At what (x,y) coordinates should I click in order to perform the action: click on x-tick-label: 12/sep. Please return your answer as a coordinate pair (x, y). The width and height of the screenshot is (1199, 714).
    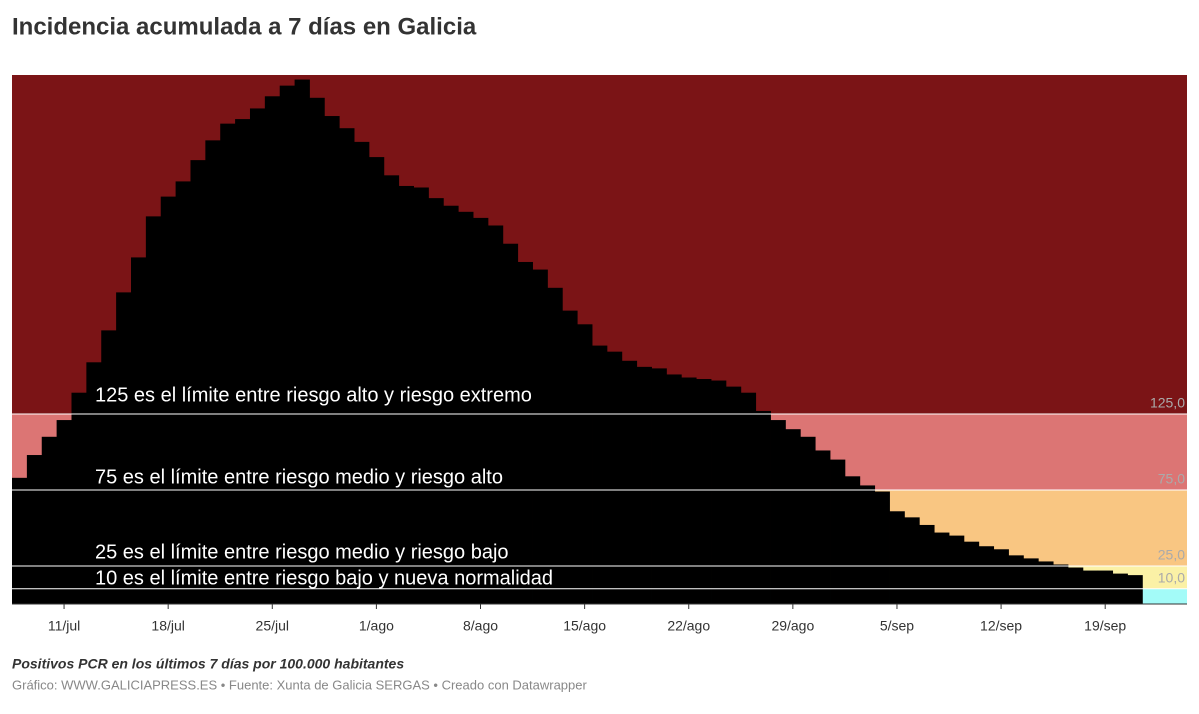
    Looking at the image, I should click on (1001, 626).